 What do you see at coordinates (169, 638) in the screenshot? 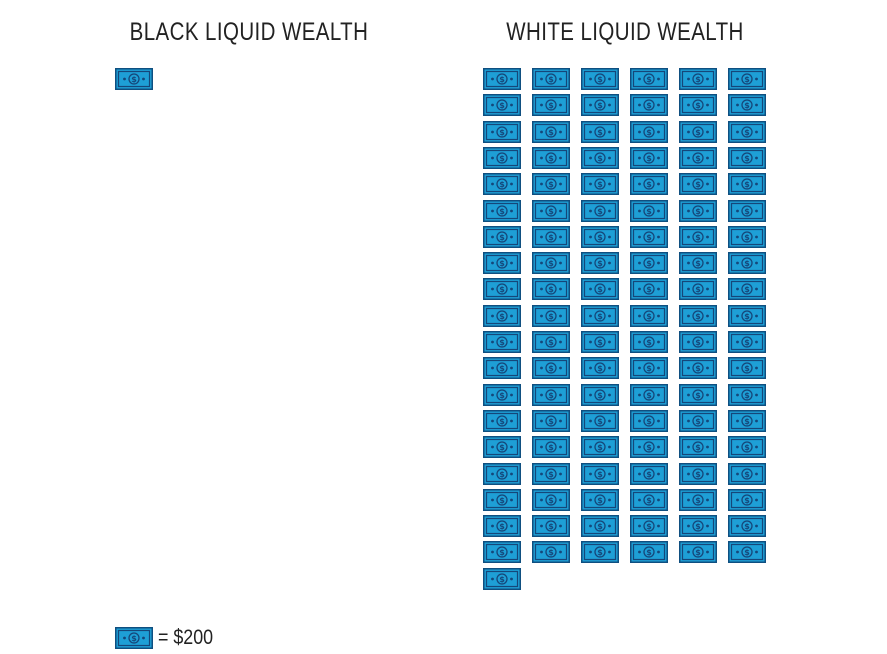
I see `legend: $ = $200` at bounding box center [169, 638].